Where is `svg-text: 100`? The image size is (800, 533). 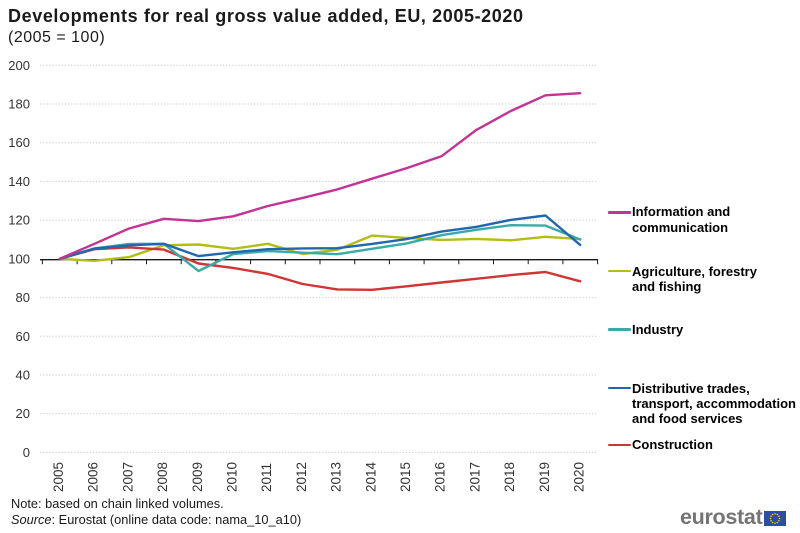
svg-text: 100 is located at coordinates (19, 258).